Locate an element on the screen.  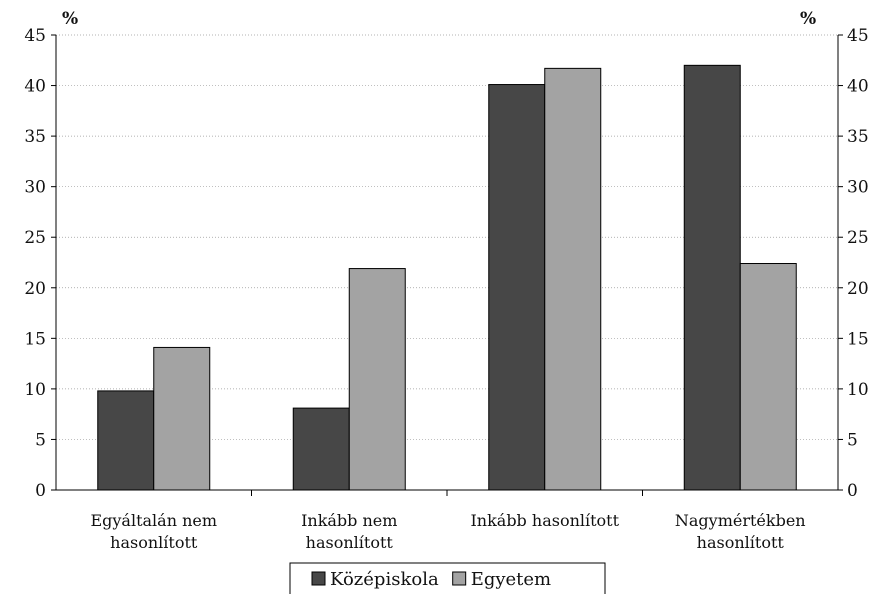
y-tick-label-right: 0 is located at coordinates (852, 491).